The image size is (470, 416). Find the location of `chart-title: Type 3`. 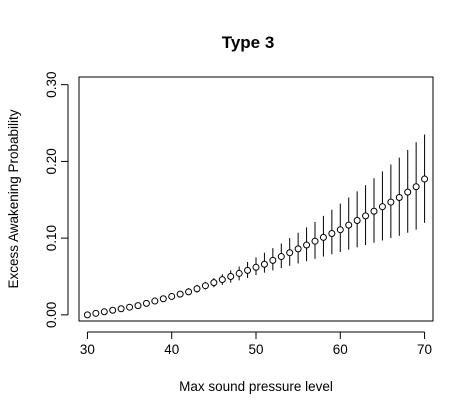

chart-title: Type 3 is located at coordinates (248, 42).